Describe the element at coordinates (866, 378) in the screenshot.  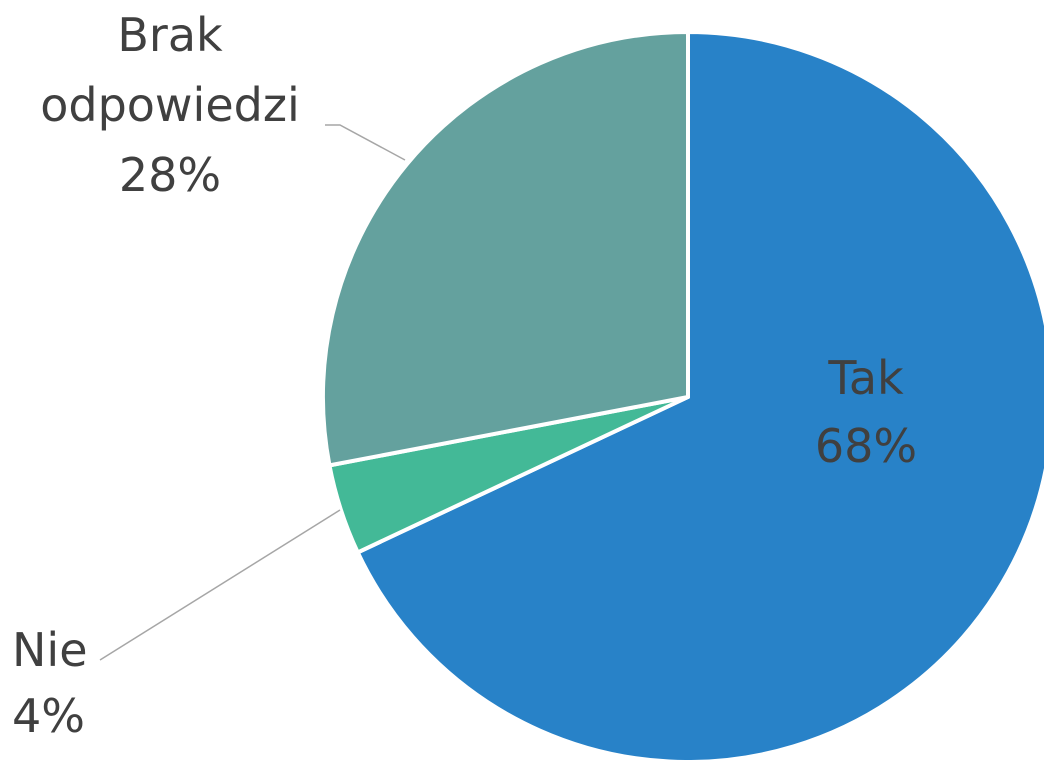
I see `category-label: Tak` at that location.